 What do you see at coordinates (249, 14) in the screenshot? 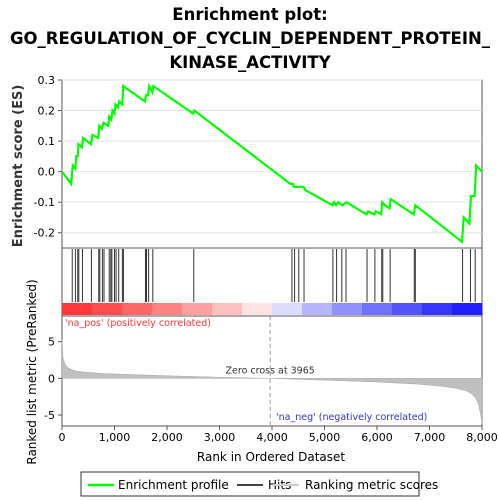
I see `plot-title-line-1: Enrichment plot:` at bounding box center [249, 14].